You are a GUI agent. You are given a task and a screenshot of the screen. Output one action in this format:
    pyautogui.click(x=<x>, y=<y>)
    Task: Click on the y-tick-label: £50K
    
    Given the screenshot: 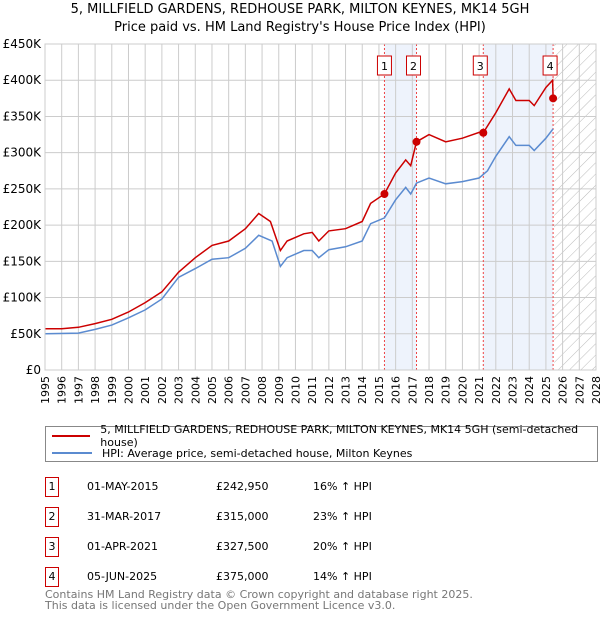 What is the action you would take?
    pyautogui.click(x=26, y=334)
    